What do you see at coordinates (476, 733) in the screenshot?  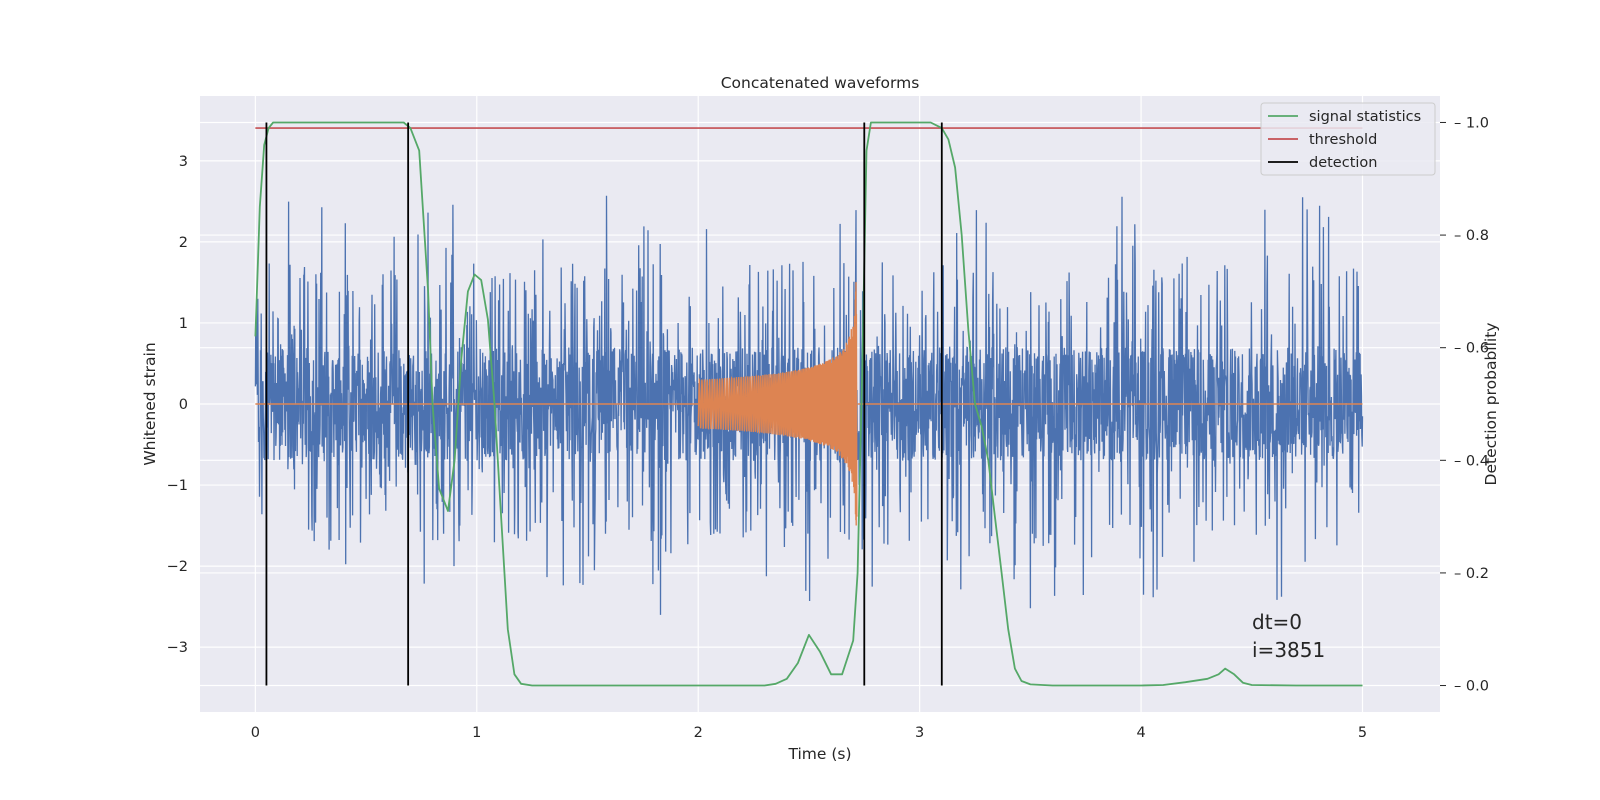 I see `x-tick-label: 1` at bounding box center [476, 733].